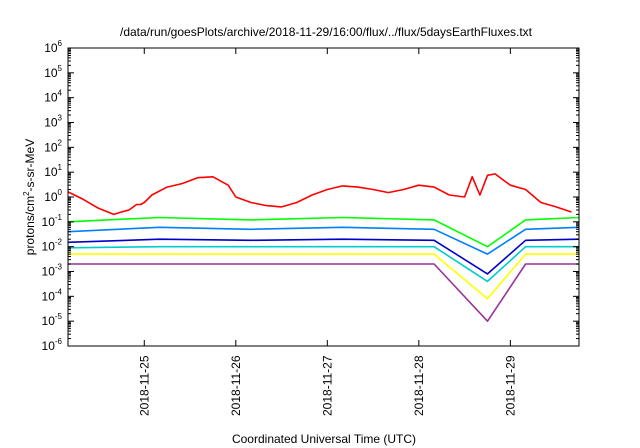 The image size is (640, 448). I want to click on y-axis-label: protons/cm2-s-sr-MeV, so click(29, 197).